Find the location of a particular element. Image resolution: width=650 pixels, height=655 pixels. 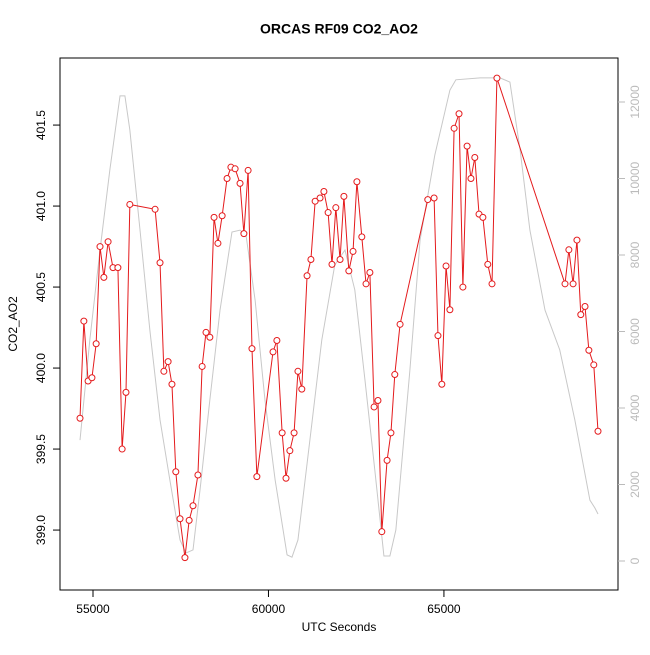

y-tick-label: 399.5 is located at coordinates (41, 449).